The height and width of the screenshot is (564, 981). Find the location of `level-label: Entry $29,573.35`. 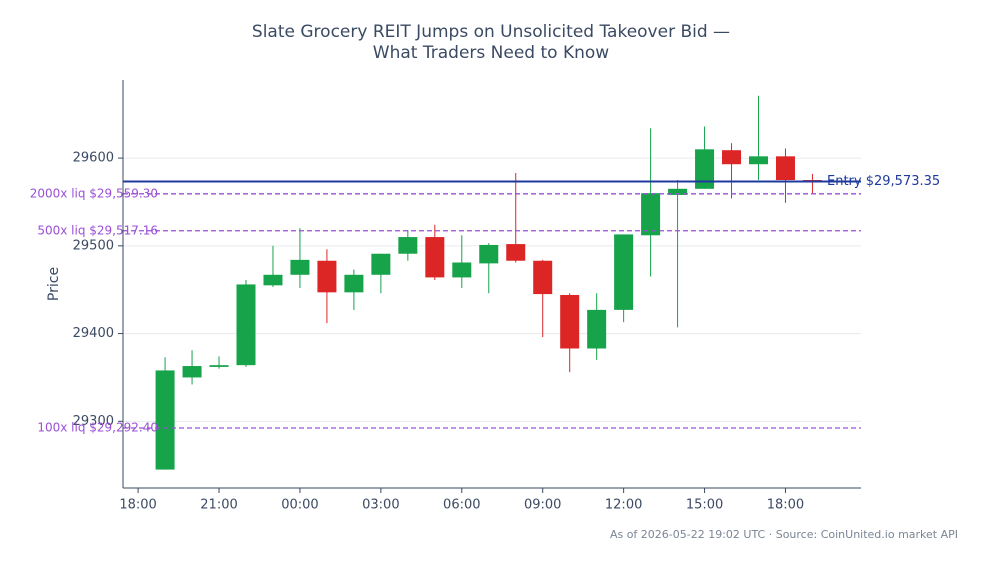

level-label: Entry $29,573.35 is located at coordinates (883, 181).